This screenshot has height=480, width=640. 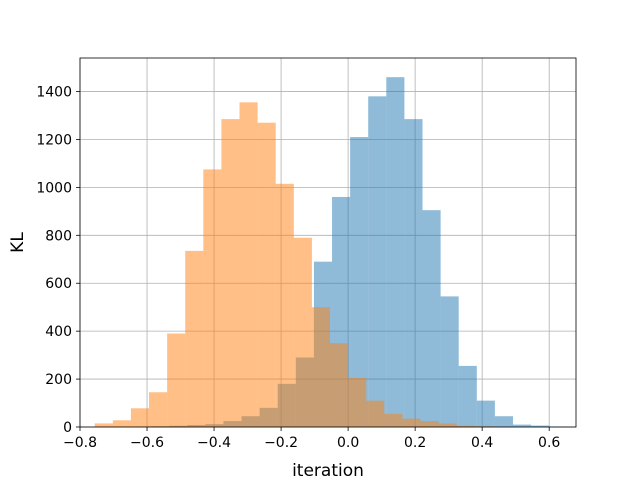 What do you see at coordinates (348, 443) in the screenshot?
I see `x-tick-label: 0.0` at bounding box center [348, 443].